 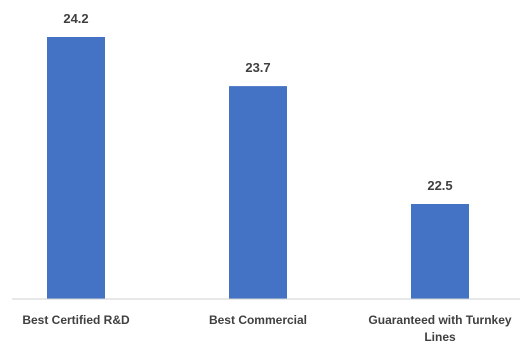 What do you see at coordinates (439, 320) in the screenshot?
I see `category-label-line: Guaranteed with Turnkey` at bounding box center [439, 320].